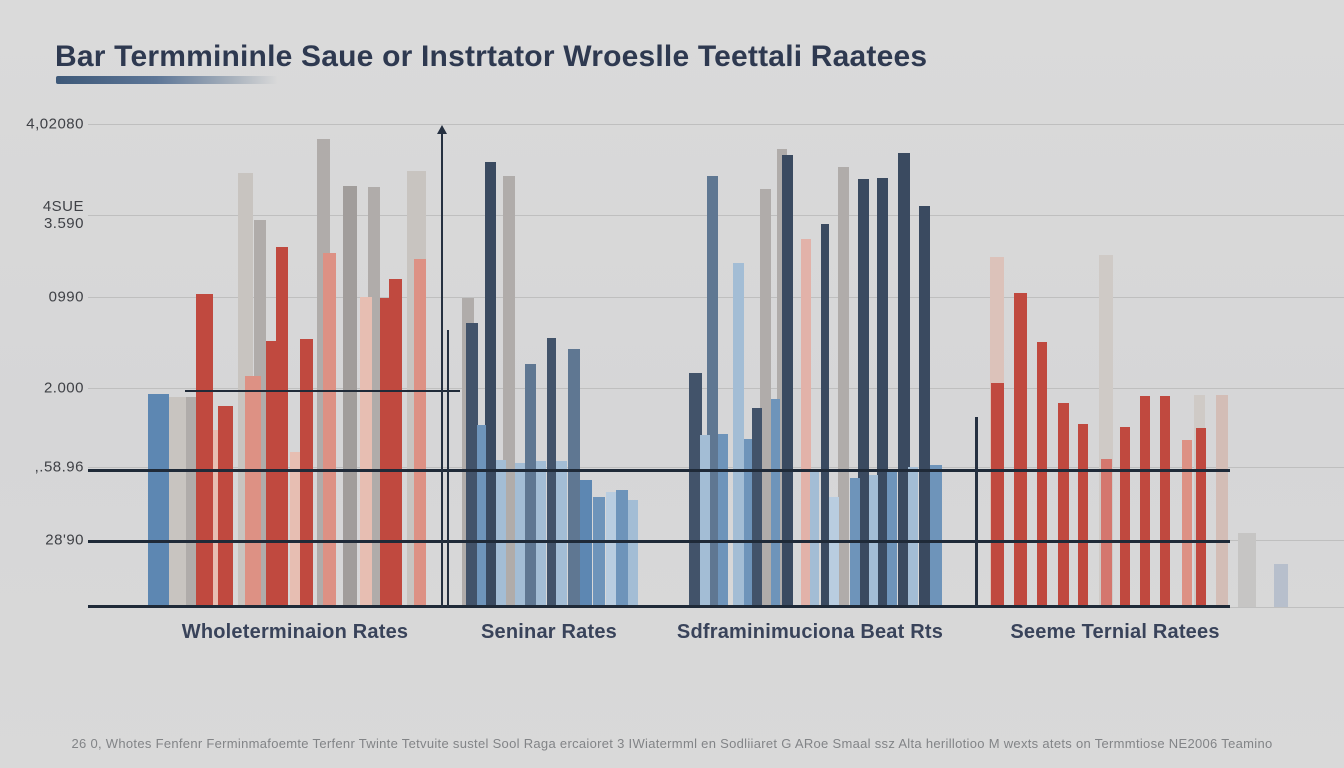 The image size is (1344, 768). What do you see at coordinates (549, 632) in the screenshot?
I see `category-label: Seninar Rates` at bounding box center [549, 632].